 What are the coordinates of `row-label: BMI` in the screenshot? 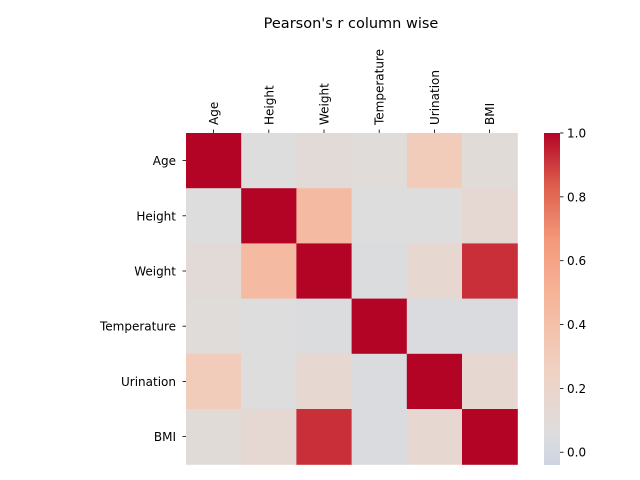 It's located at (165, 437).